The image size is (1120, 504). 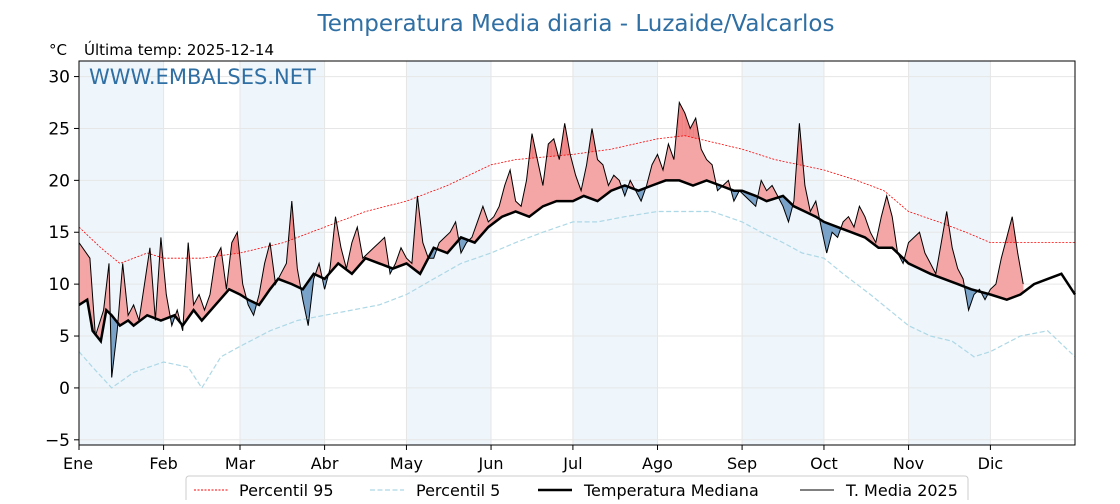 I want to click on x-tick-label-may: May, so click(x=406, y=463).